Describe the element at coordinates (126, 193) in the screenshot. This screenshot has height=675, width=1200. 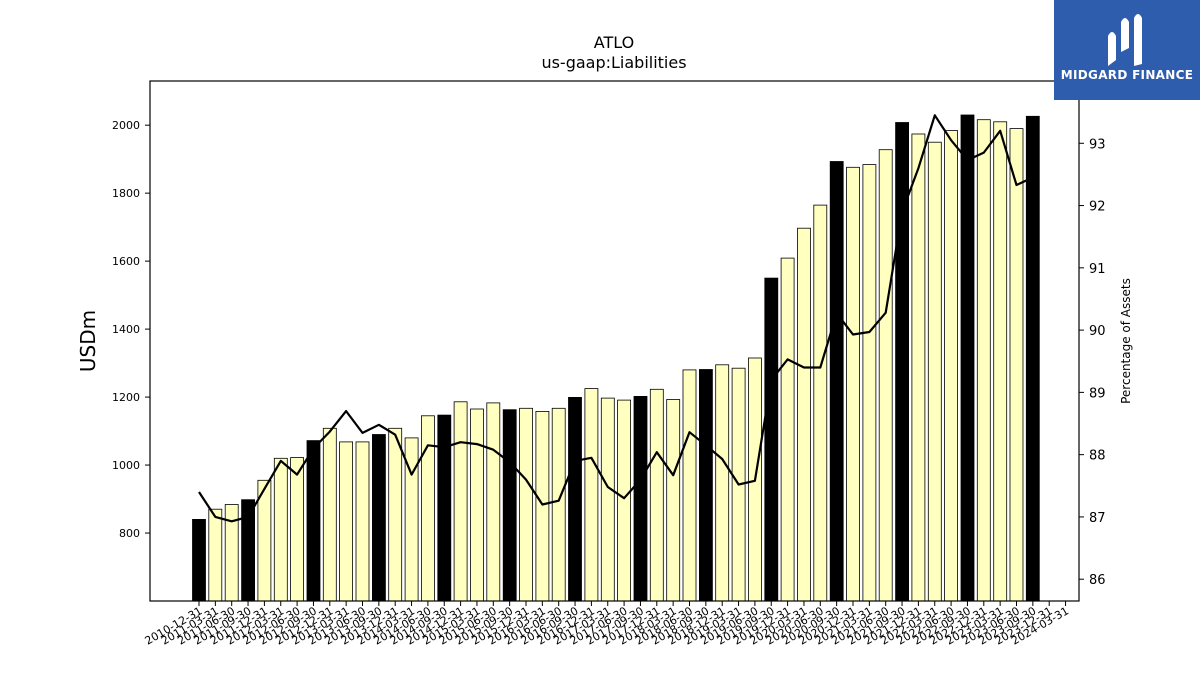
I see `y-tick-label: 1800` at that location.